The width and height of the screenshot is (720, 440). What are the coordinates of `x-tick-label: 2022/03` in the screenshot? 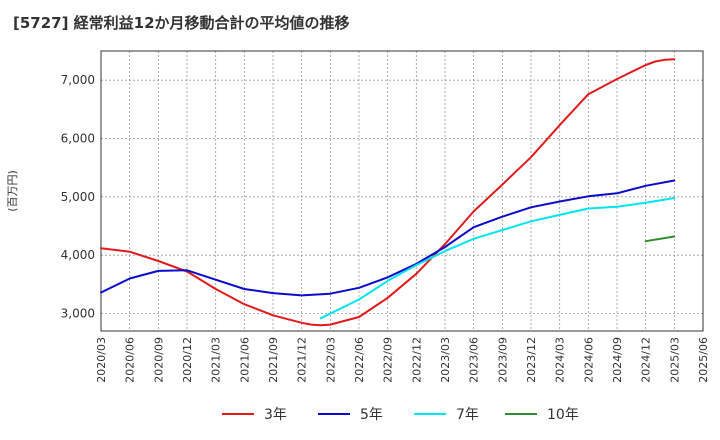 It's located at (330, 360).